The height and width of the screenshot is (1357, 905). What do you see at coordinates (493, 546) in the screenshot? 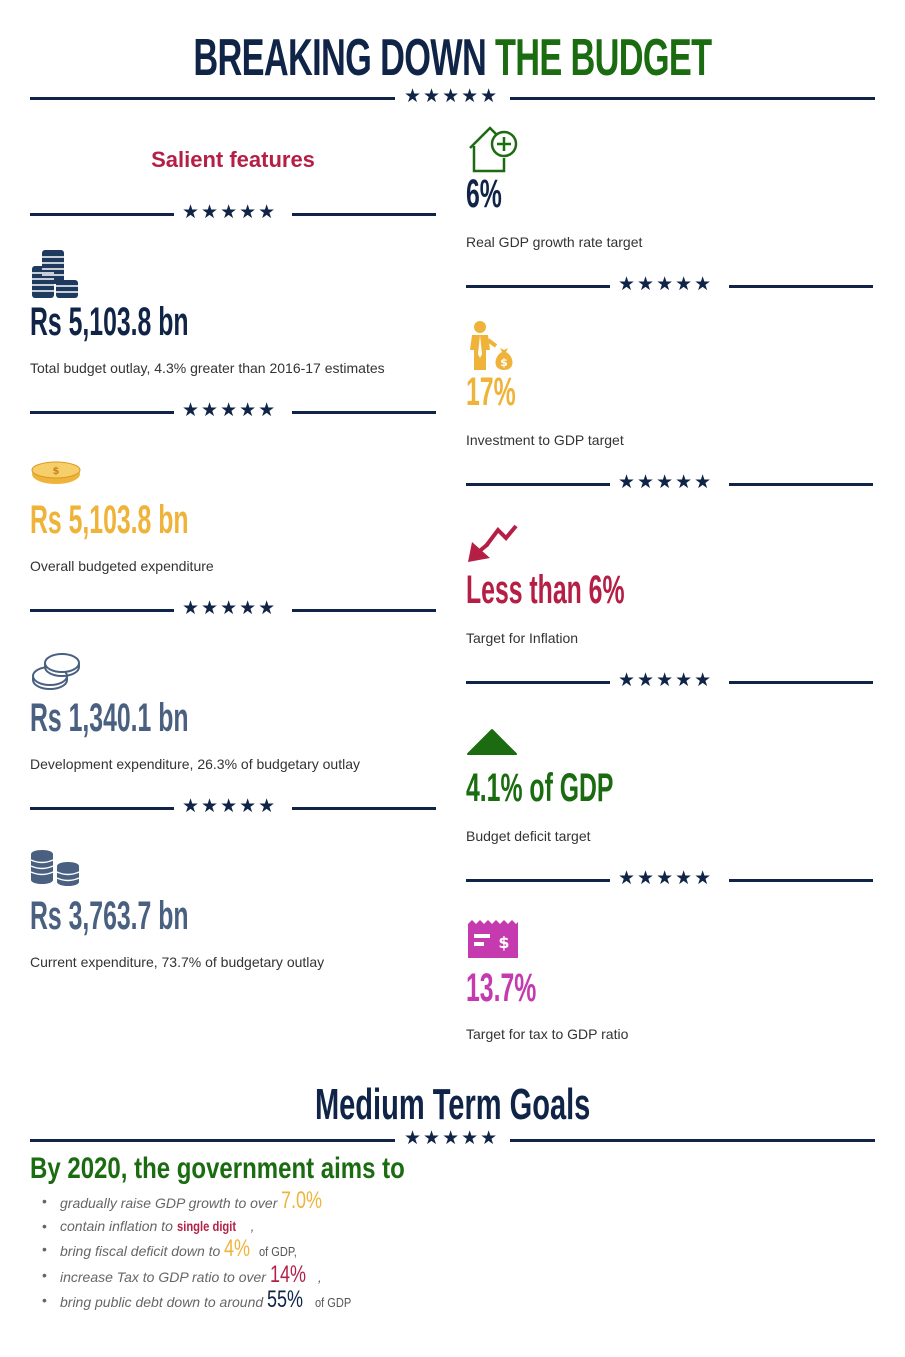
I see `down-trend-arrow-icon` at bounding box center [493, 546].